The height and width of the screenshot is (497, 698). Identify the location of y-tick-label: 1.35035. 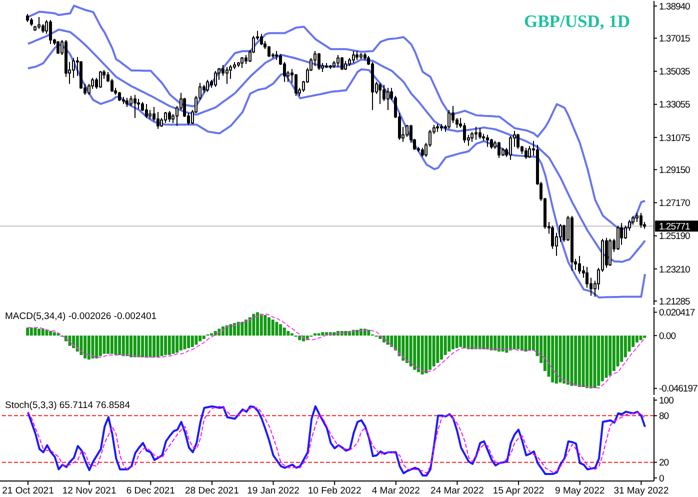
(674, 72).